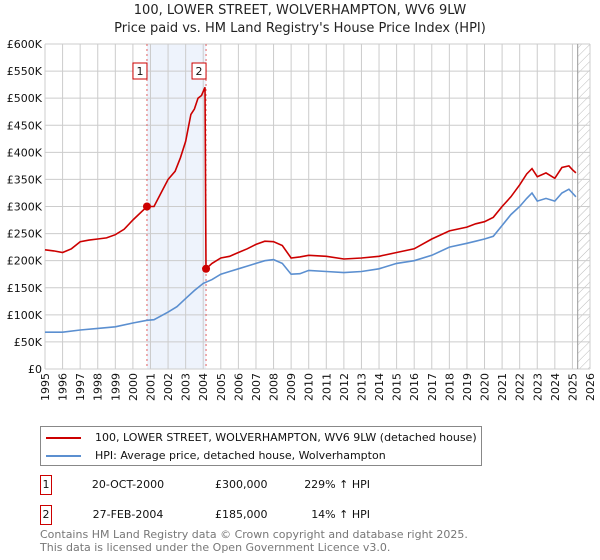 Image resolution: width=600 pixels, height=560 pixels. I want to click on y-tick-label: £100K, so click(25, 315).